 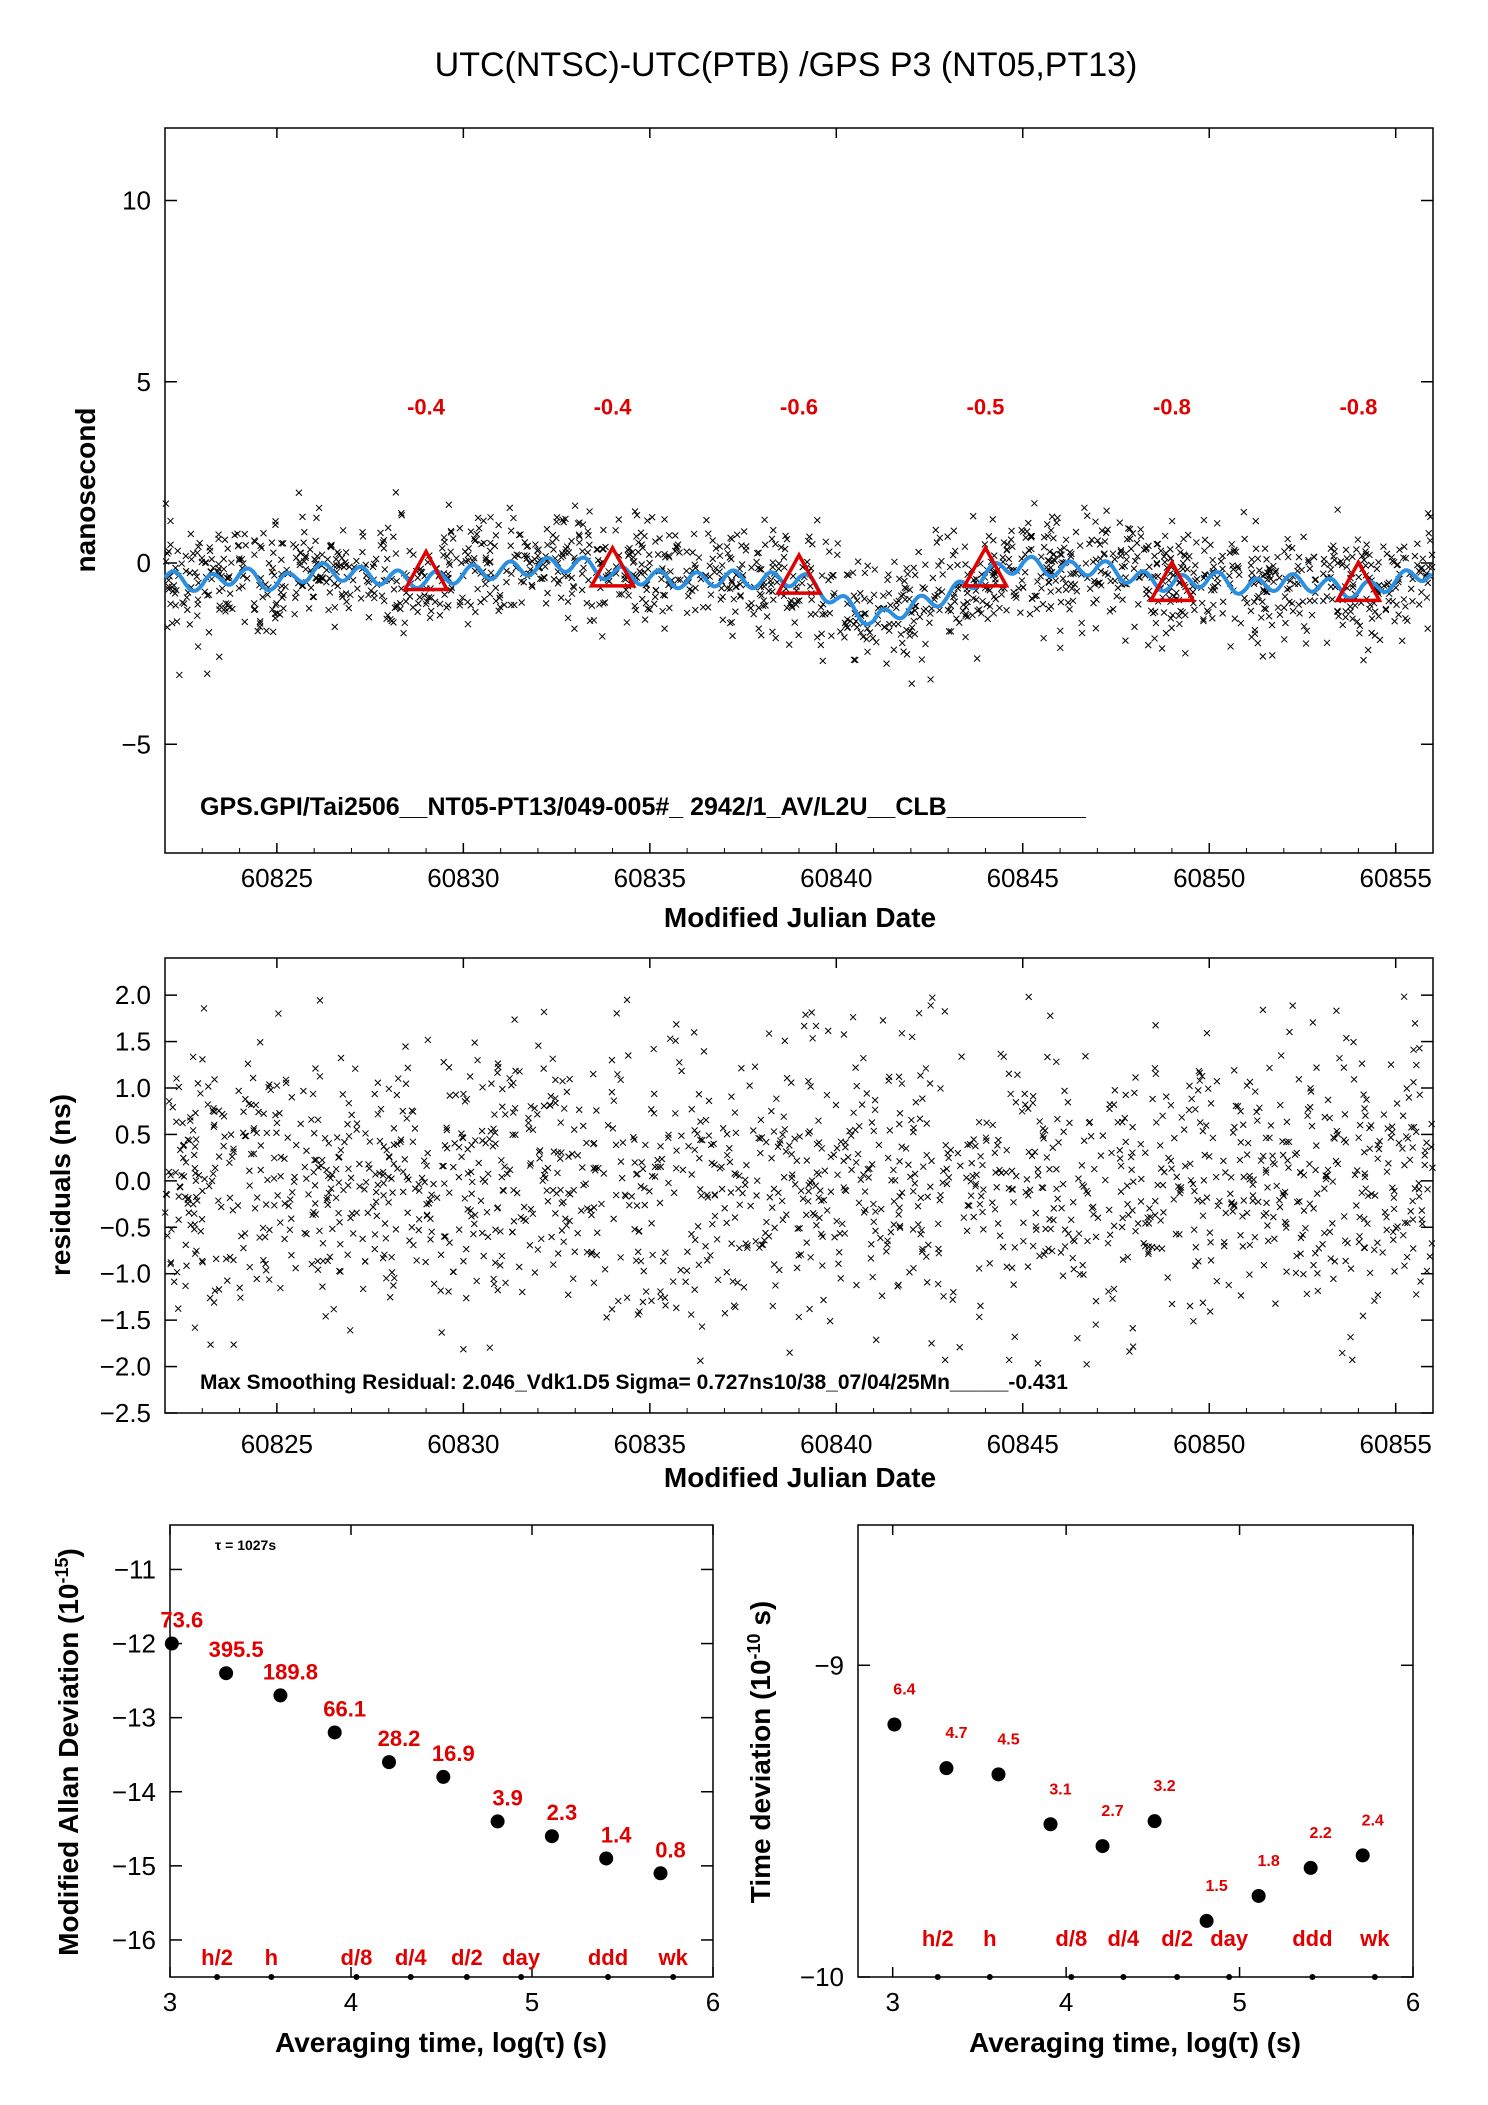 What do you see at coordinates (1312, 1977) in the screenshot?
I see `reference-mark` at bounding box center [1312, 1977].